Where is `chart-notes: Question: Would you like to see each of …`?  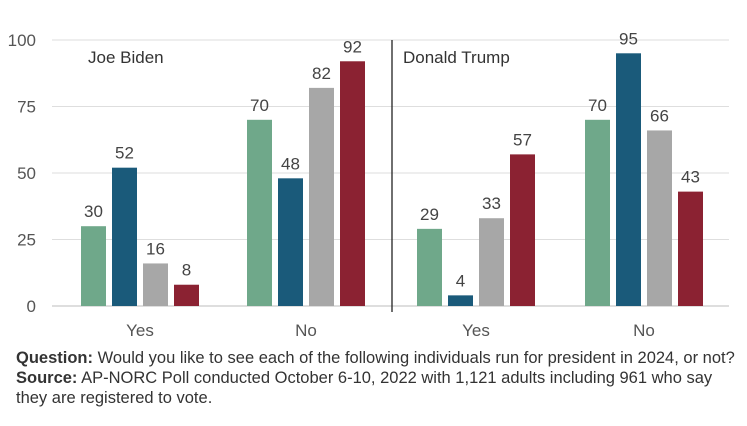 chart-notes: Question: Would you like to see each of … is located at coordinates (376, 378).